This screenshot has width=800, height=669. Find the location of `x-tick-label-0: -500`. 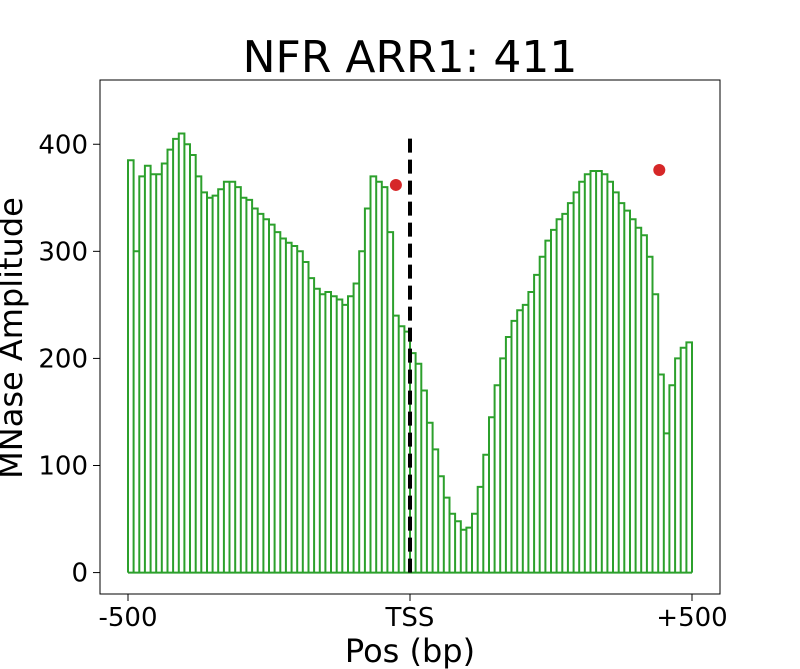

x-tick-label-0: -500 is located at coordinates (127, 618).